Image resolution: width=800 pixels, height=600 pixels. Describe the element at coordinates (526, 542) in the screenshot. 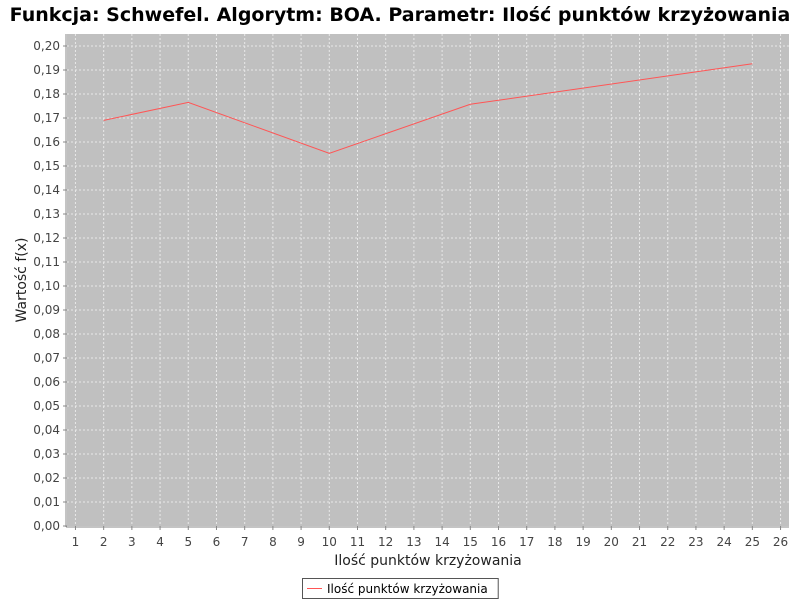

I see `x-tick-label: 17` at that location.